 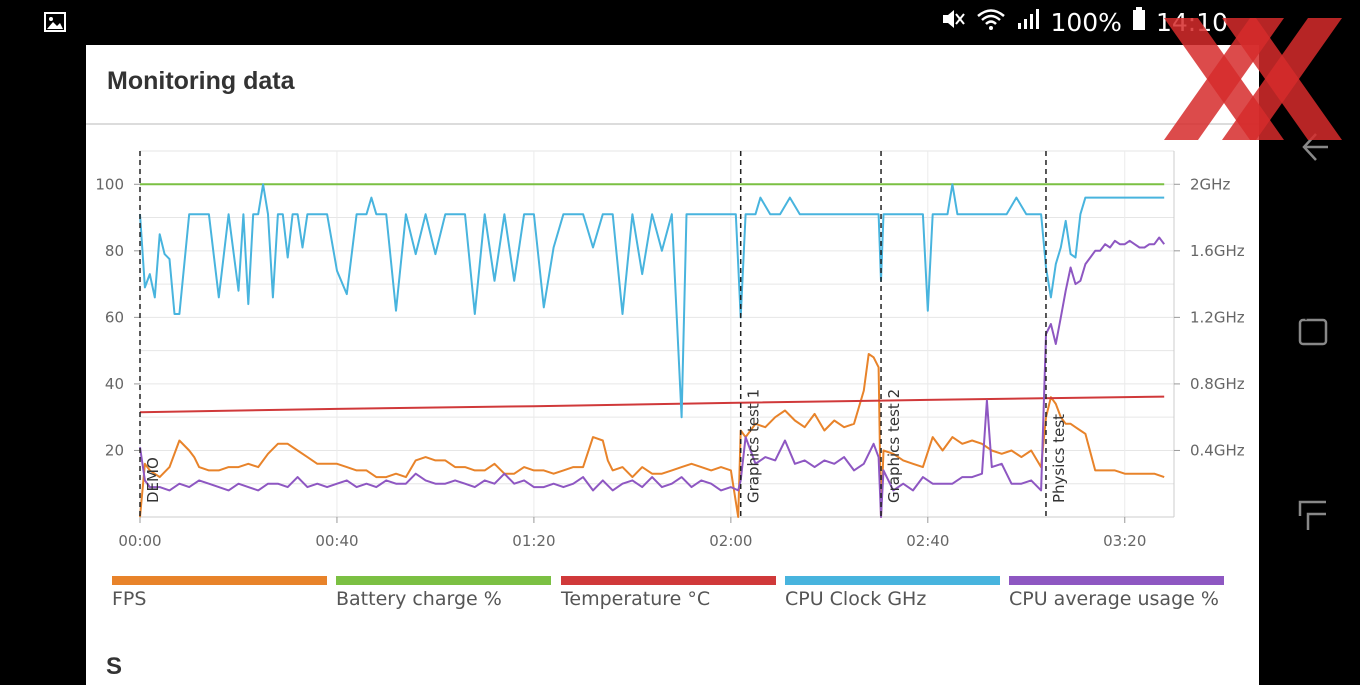 What do you see at coordinates (894, 446) in the screenshot?
I see `marker-label: Graphics test 2` at bounding box center [894, 446].